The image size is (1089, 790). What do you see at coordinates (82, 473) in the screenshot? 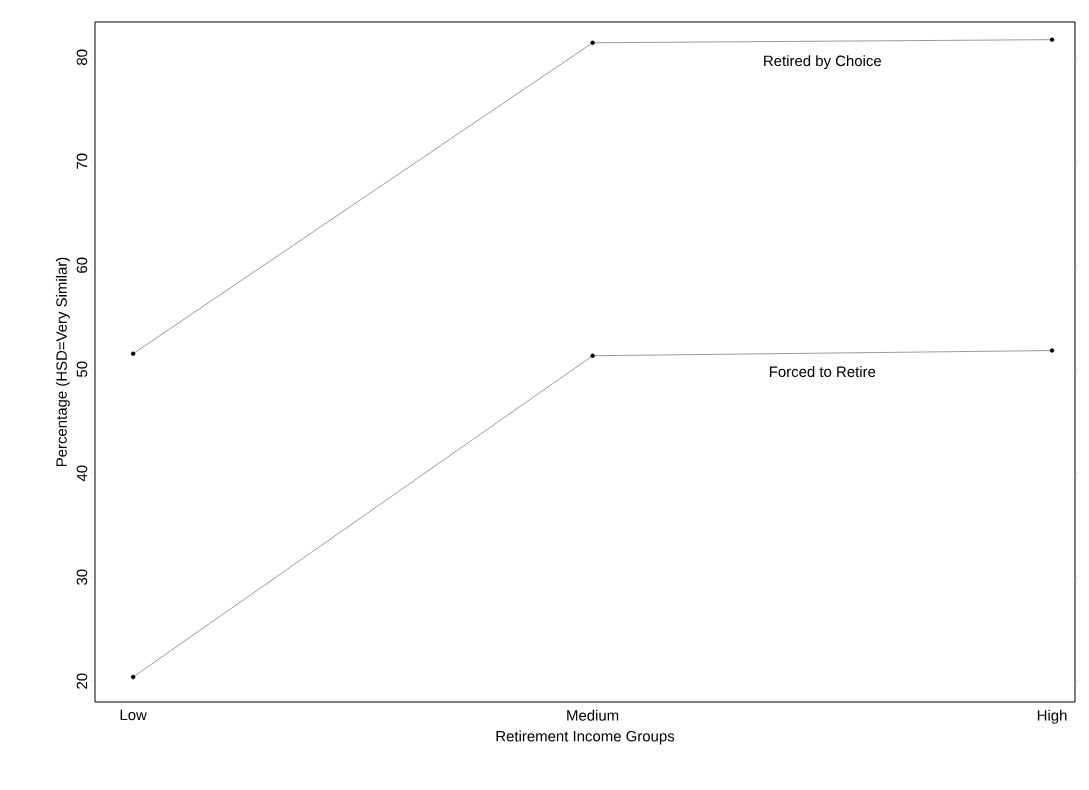
I see `y-tick-label: 40` at bounding box center [82, 473].